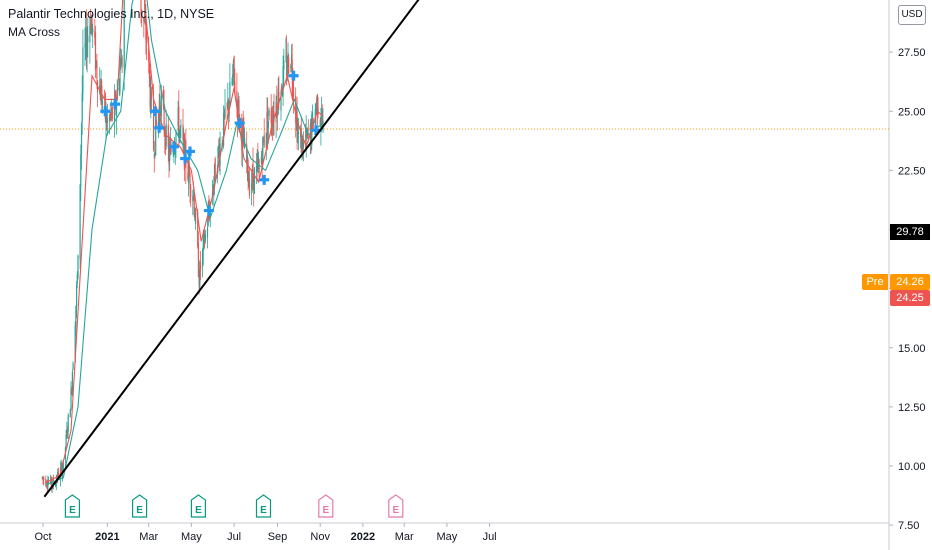 The image size is (932, 550). What do you see at coordinates (912, 112) in the screenshot?
I see `y-tick-label: 25.00` at bounding box center [912, 112].